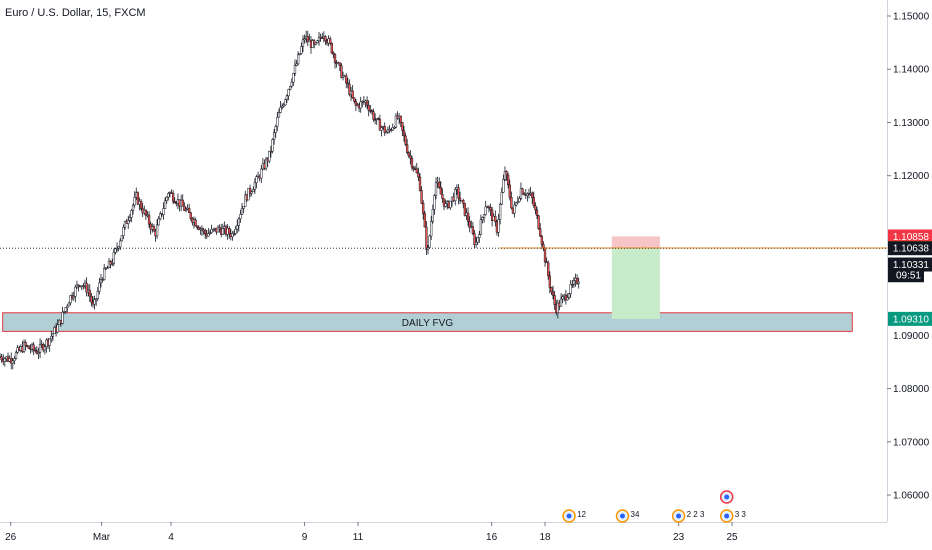  What do you see at coordinates (732, 537) in the screenshot?
I see `time-tick-label: 25` at bounding box center [732, 537].